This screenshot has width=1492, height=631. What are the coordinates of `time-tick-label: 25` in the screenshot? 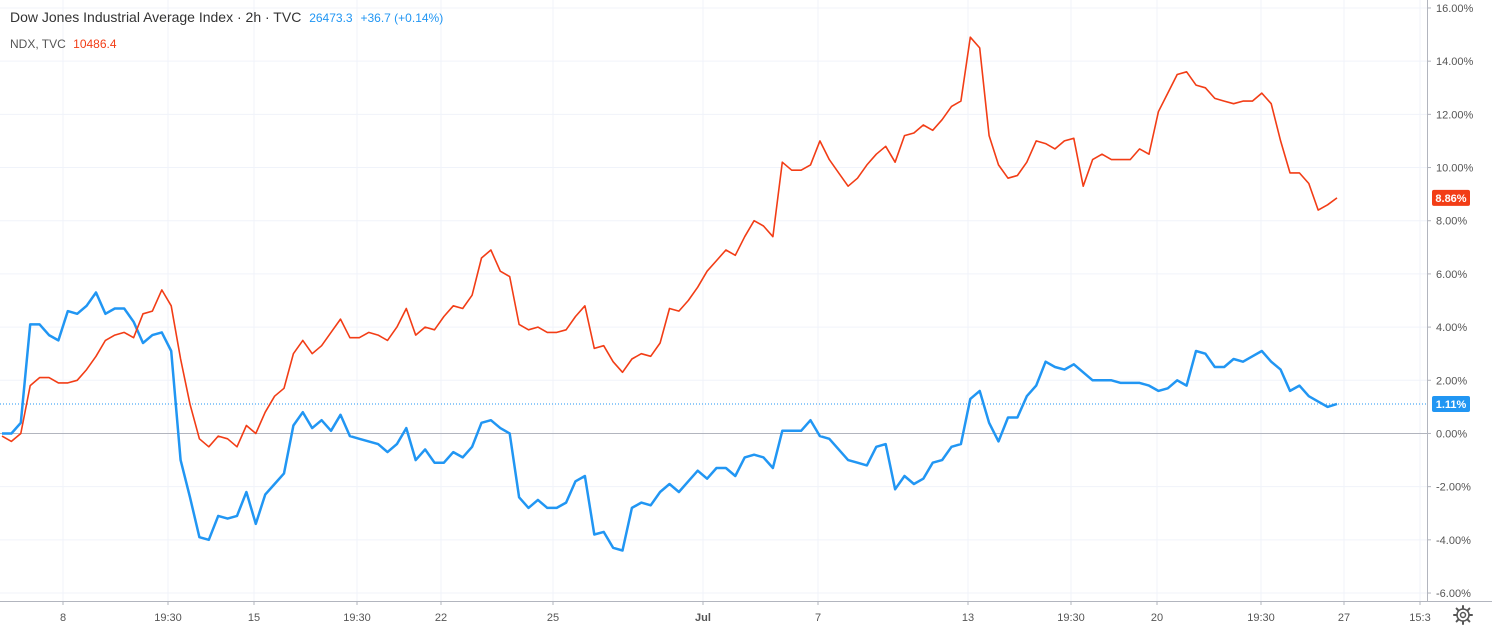 It's located at (553, 618).